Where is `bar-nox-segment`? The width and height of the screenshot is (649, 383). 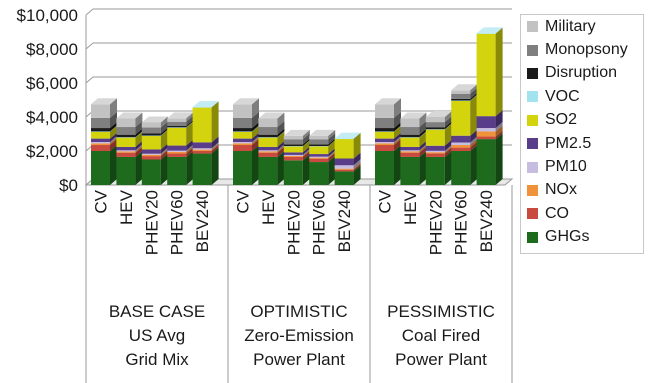 bar-nox-segment is located at coordinates (100, 144).